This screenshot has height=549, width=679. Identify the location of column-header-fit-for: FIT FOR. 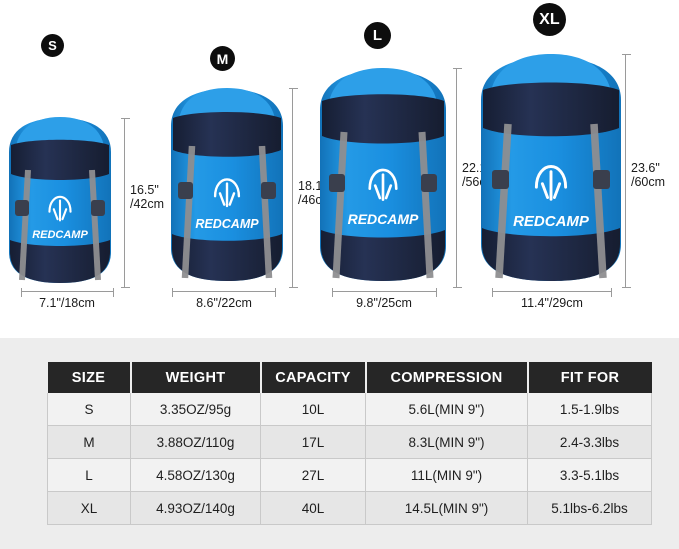
(589, 377).